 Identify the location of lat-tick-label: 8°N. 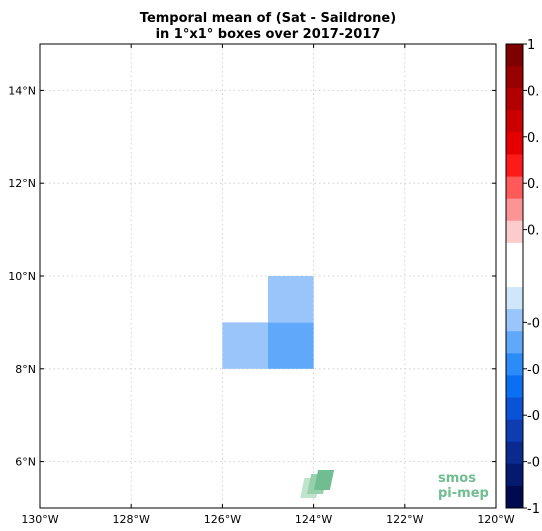
(25, 369).